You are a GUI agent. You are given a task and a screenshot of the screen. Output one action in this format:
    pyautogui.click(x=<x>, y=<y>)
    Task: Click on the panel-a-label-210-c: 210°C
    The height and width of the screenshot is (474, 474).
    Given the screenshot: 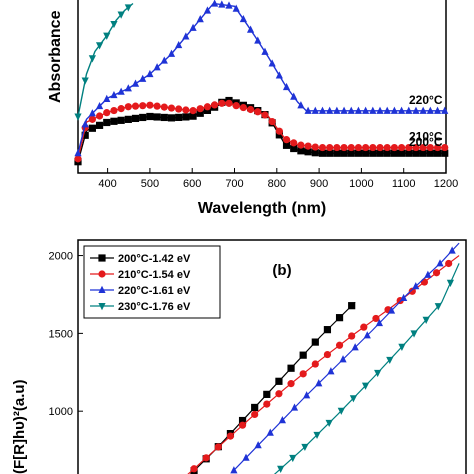 What is the action you would take?
    pyautogui.click(x=426, y=137)
    